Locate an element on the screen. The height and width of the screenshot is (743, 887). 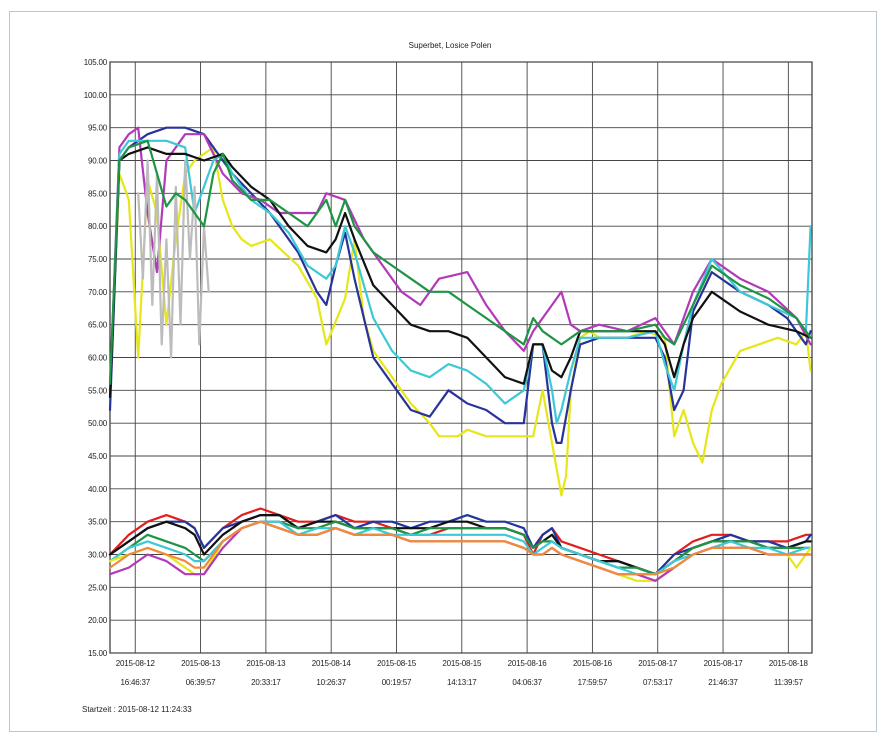
y-tick-label: 85.00 is located at coordinates (98, 193).